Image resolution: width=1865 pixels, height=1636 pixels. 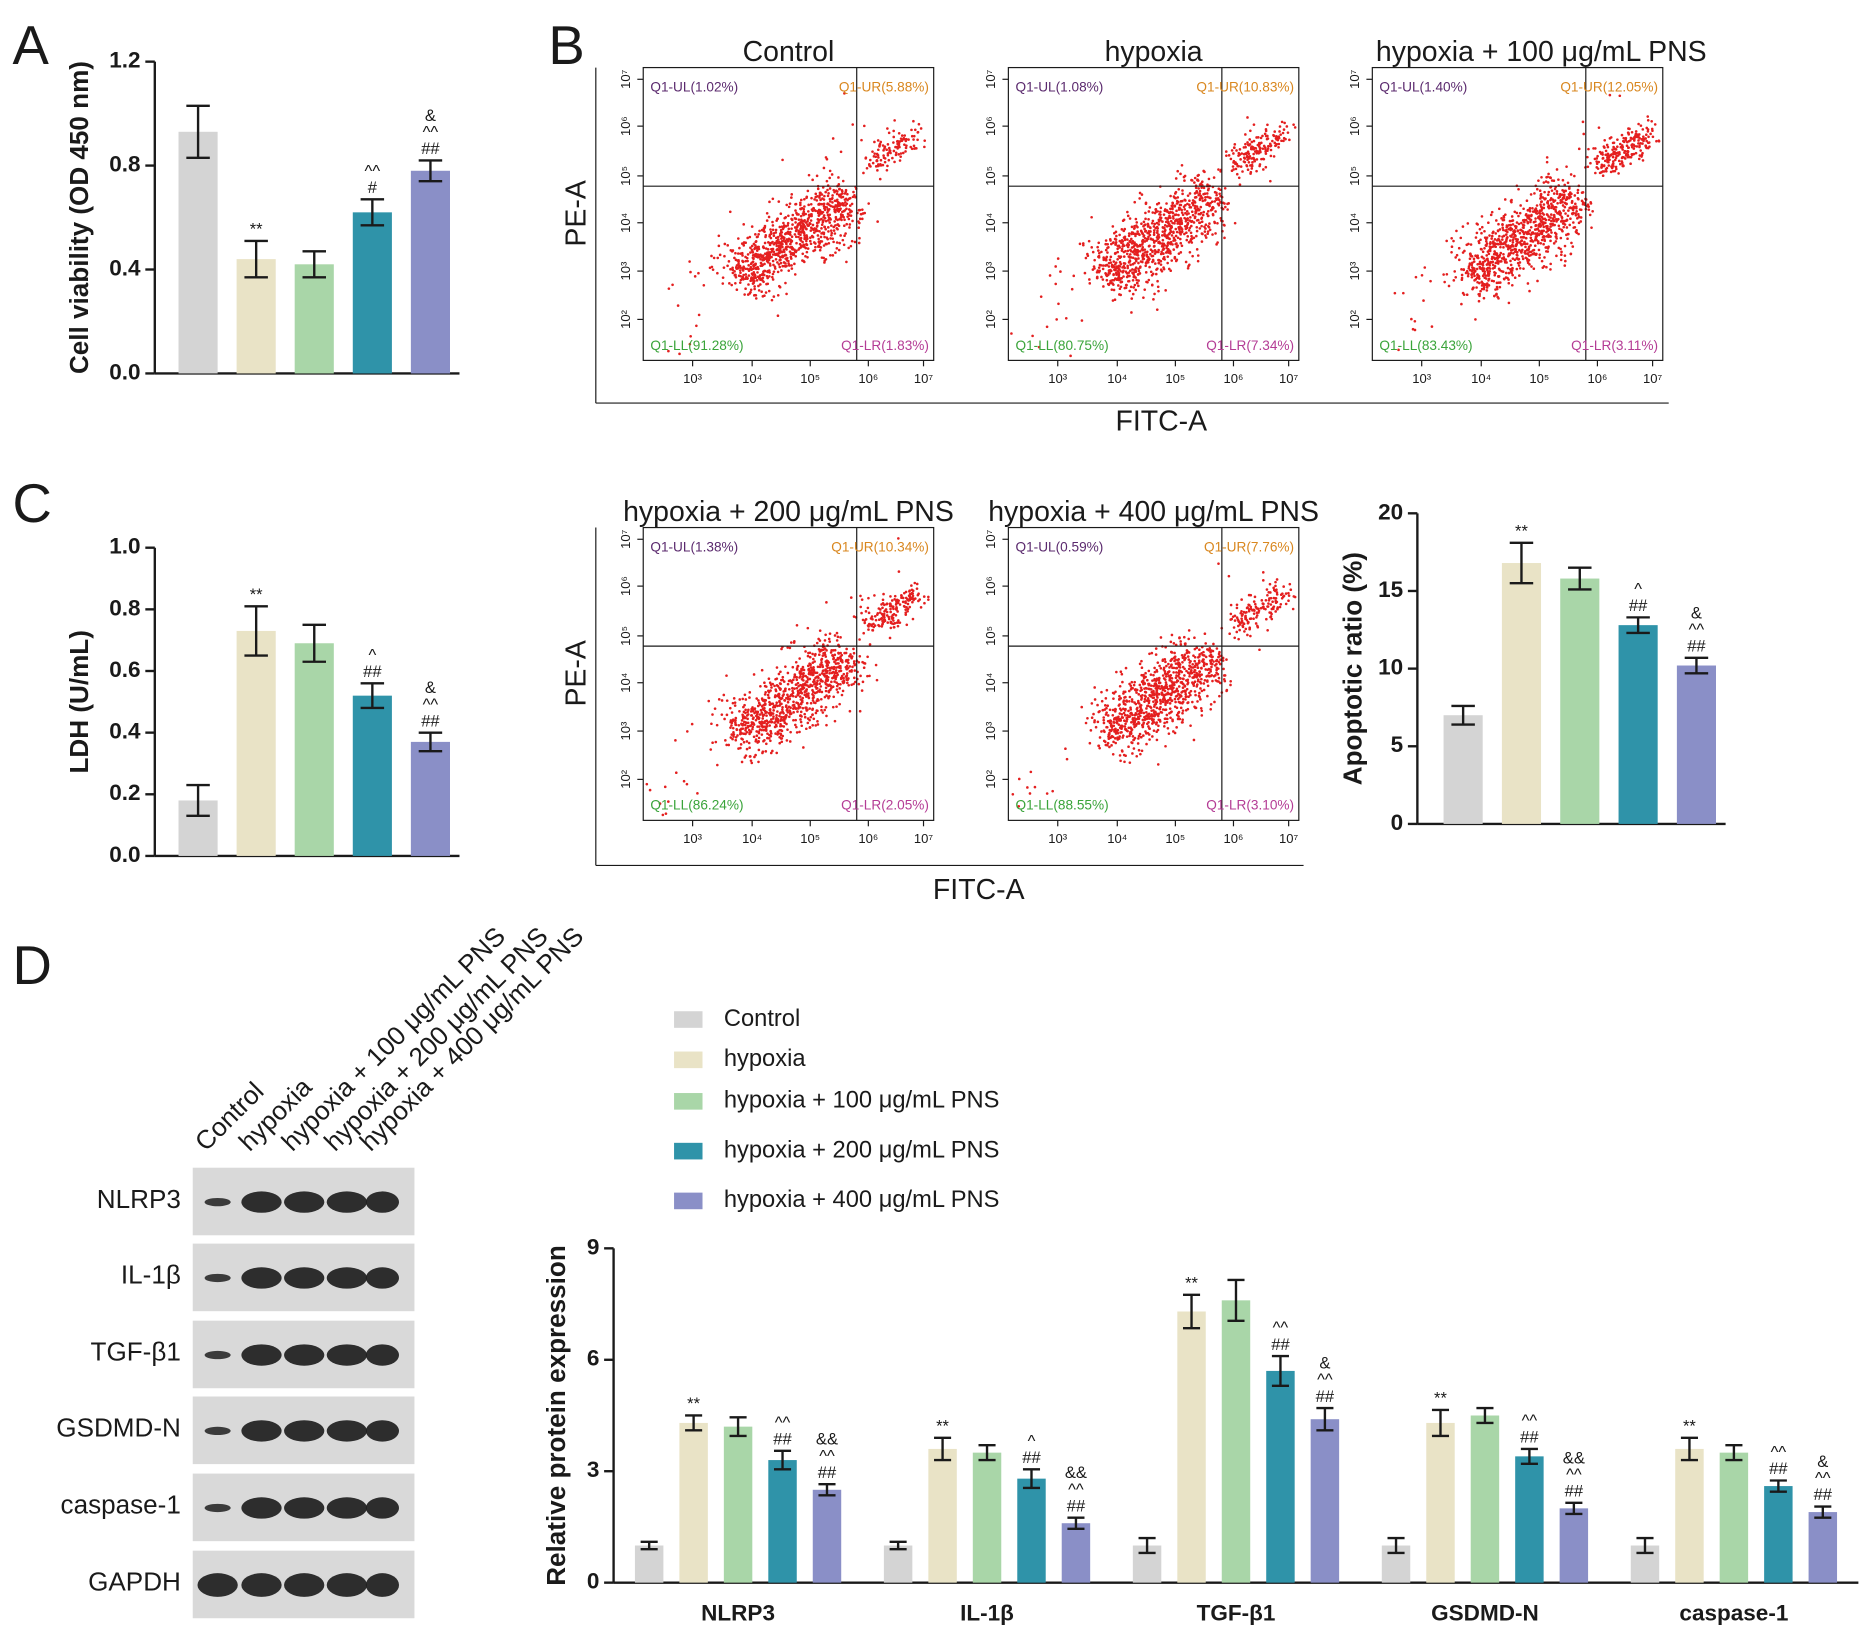 What do you see at coordinates (1057, 378) in the screenshot?
I see `flow-x-tick-label: 10³` at bounding box center [1057, 378].